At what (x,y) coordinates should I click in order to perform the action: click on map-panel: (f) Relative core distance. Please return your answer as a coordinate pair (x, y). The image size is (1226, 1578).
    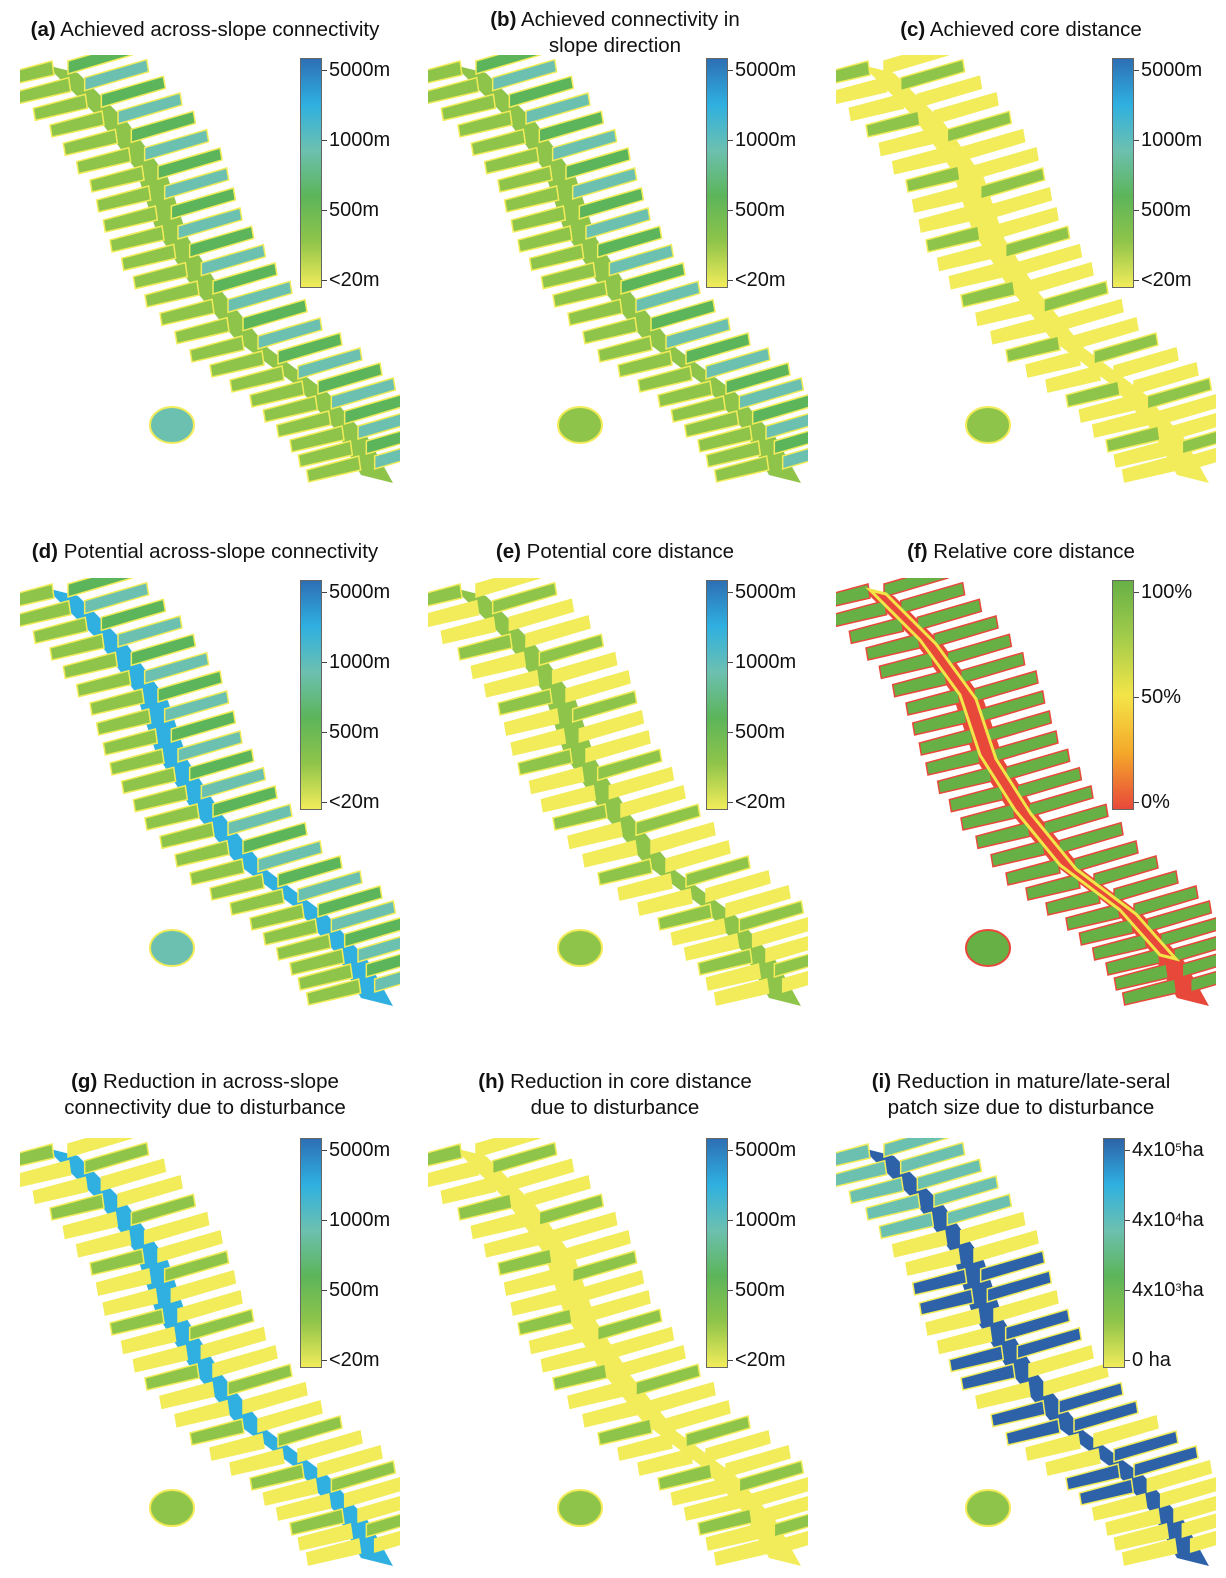
    Looking at the image, I should click on (1021, 782).